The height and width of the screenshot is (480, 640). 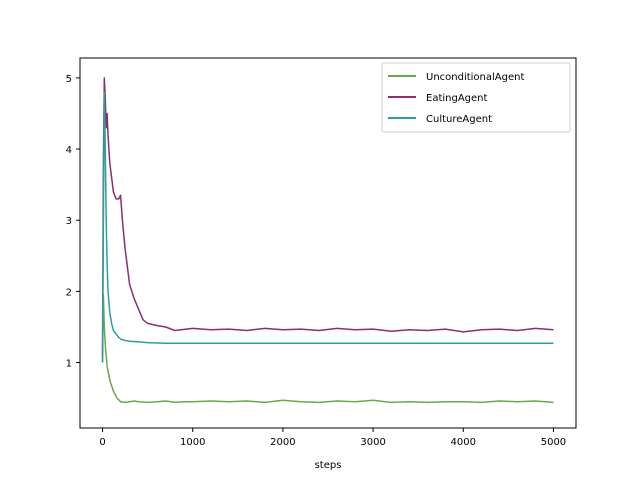 I want to click on x-tick-label: 3000, so click(x=372, y=442).